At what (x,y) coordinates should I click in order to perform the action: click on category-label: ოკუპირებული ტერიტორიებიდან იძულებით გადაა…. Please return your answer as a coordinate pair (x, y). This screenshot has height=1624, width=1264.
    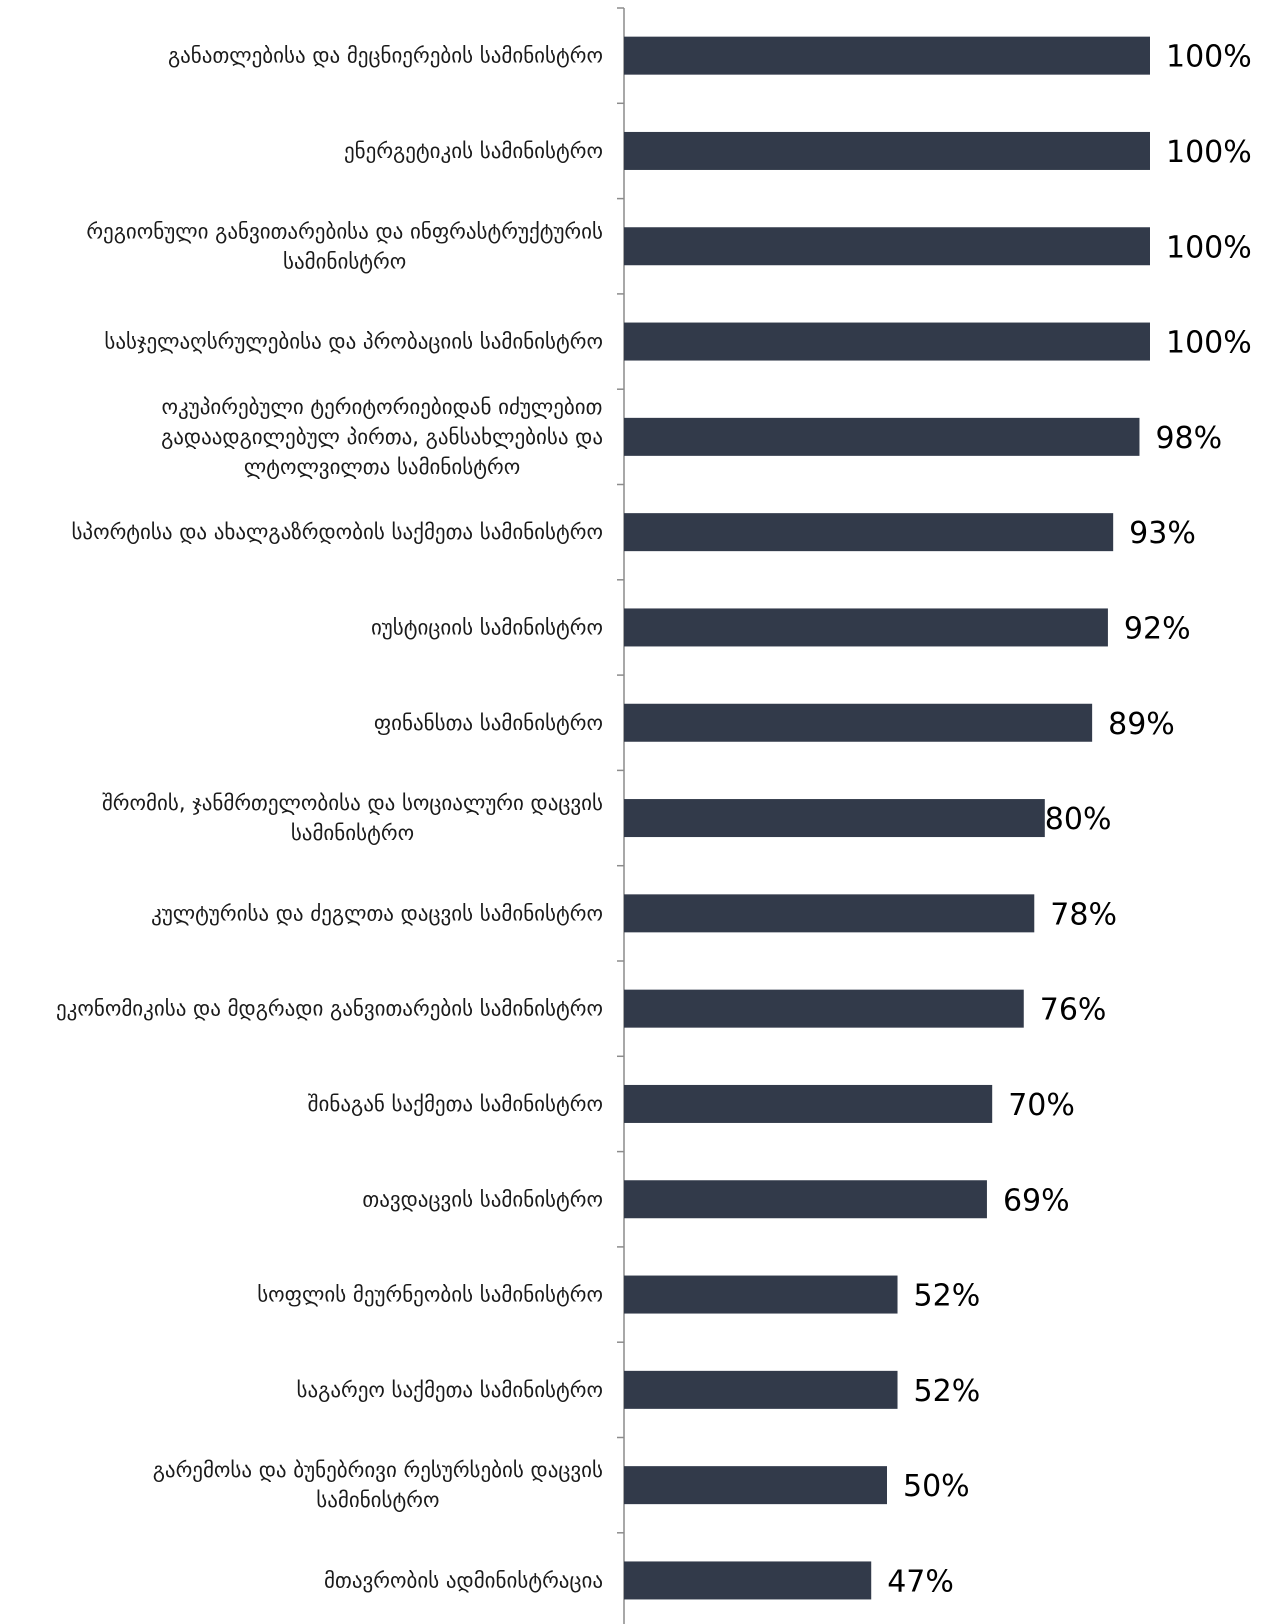
    Looking at the image, I should click on (382, 437).